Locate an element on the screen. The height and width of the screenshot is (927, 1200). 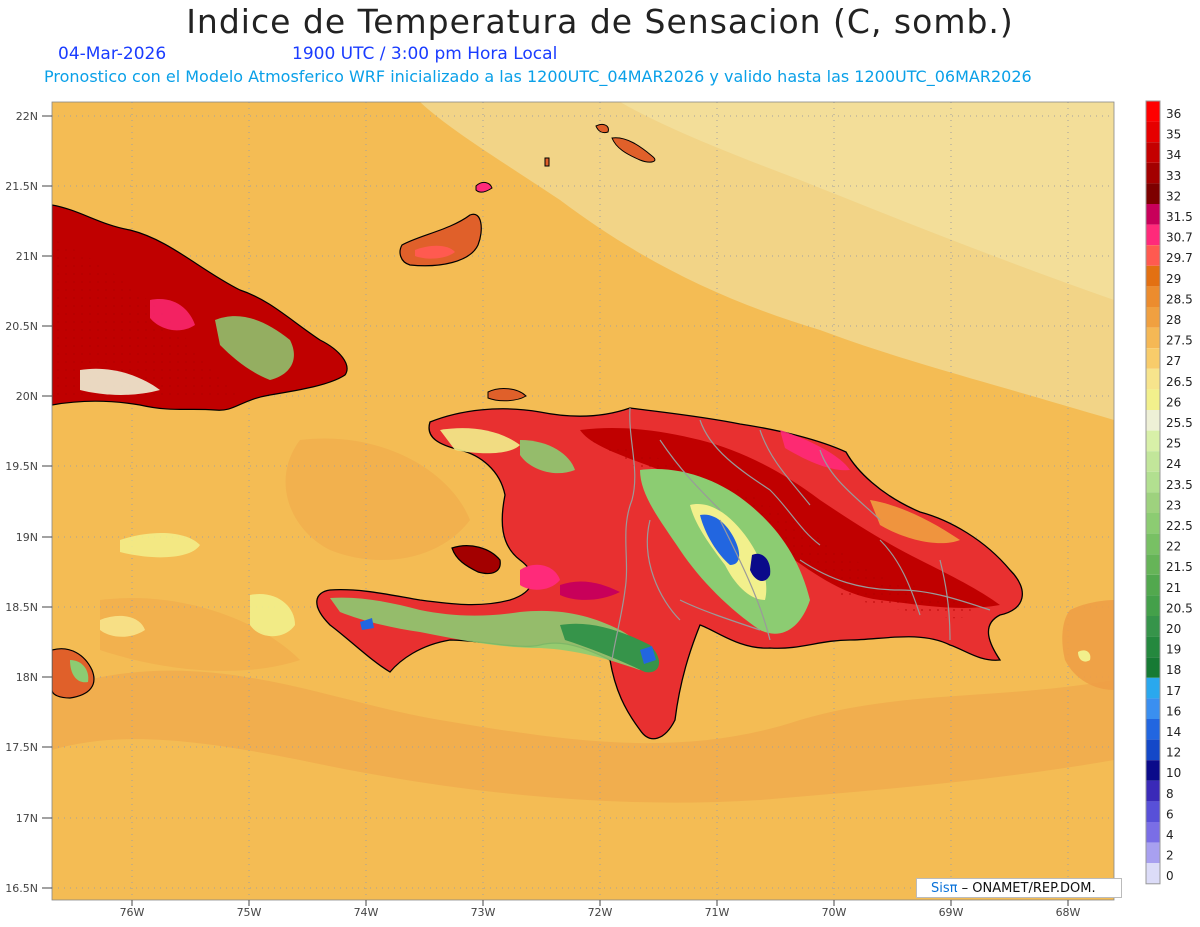
gonave-island is located at coordinates (476, 560).